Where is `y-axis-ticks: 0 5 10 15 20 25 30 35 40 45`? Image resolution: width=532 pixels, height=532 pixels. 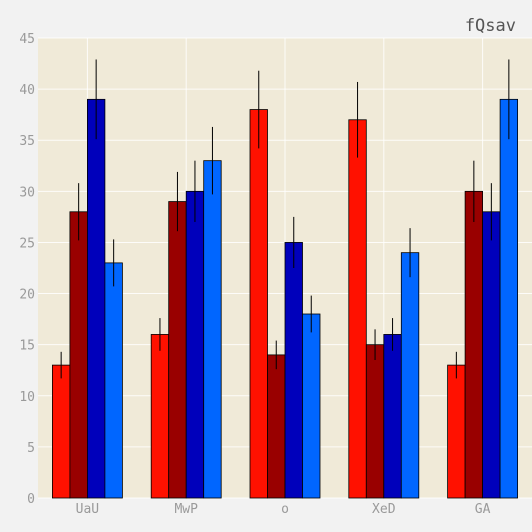
y-axis-ticks: 0 5 10 15 20 25 30 35 40 45 is located at coordinates (27, 269).